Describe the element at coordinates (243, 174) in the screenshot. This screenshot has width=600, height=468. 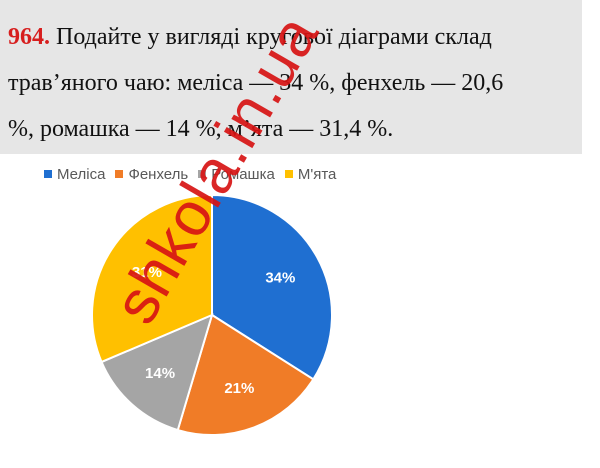
I see `legend-label: Ромашка` at that location.